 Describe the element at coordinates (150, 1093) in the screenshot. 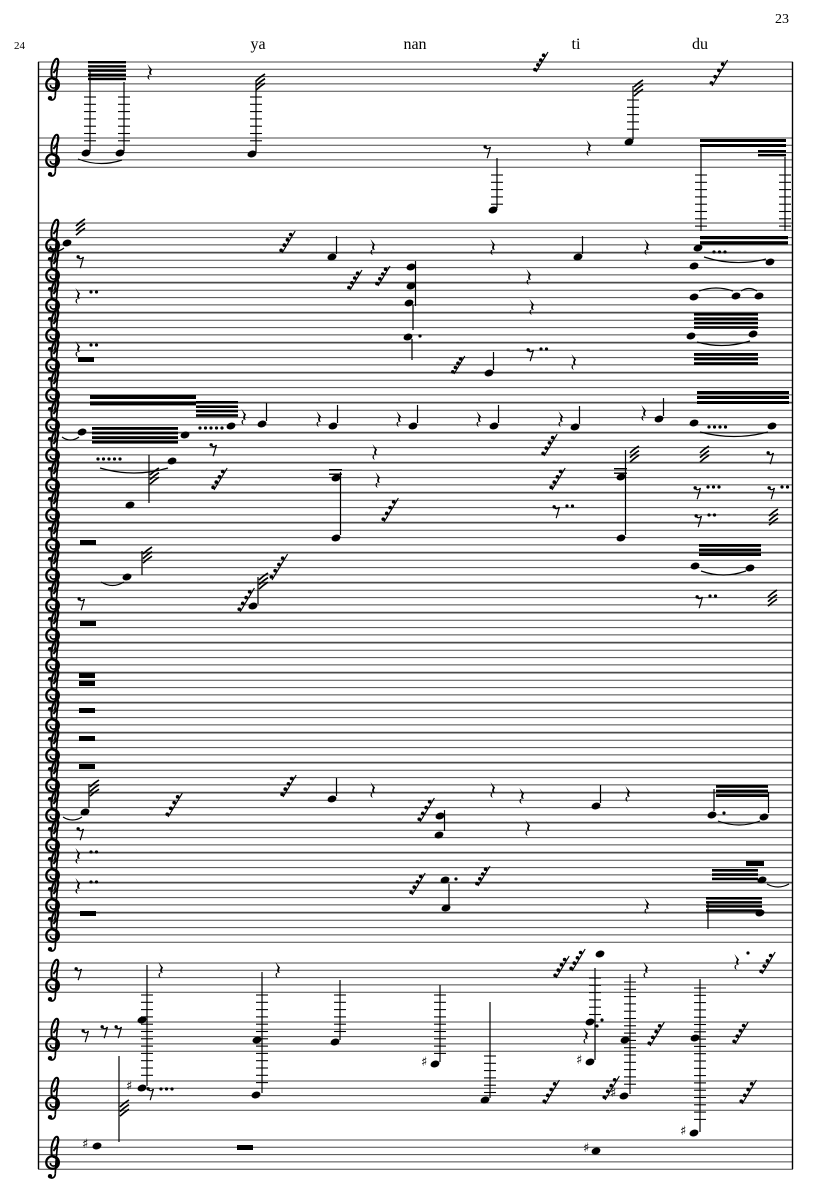

I see `eighth-rest` at that location.